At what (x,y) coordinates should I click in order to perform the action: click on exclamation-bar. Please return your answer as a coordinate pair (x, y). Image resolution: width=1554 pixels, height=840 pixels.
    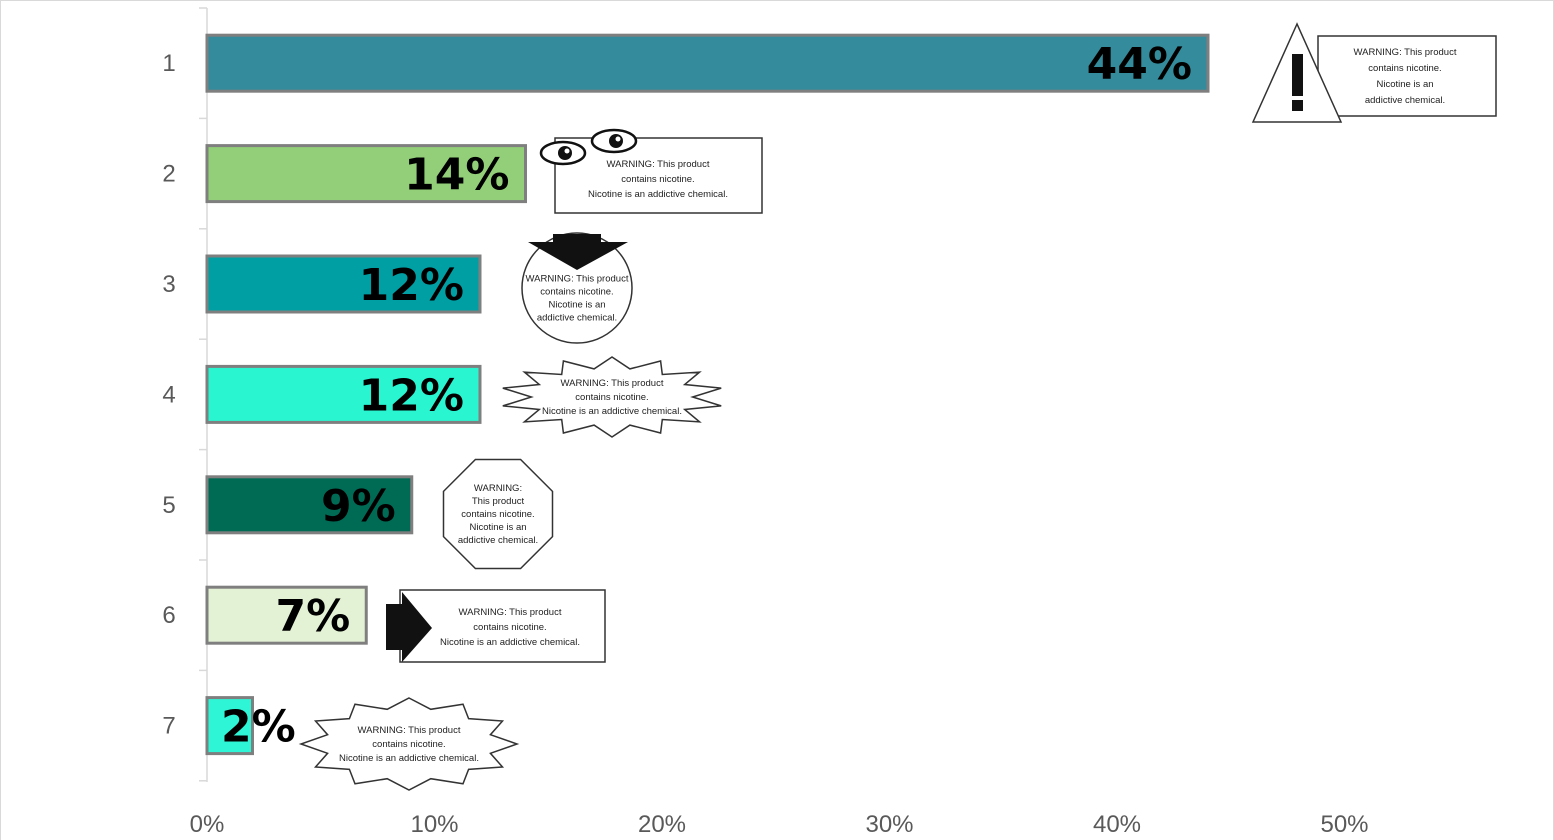
    Looking at the image, I should click on (1297, 75).